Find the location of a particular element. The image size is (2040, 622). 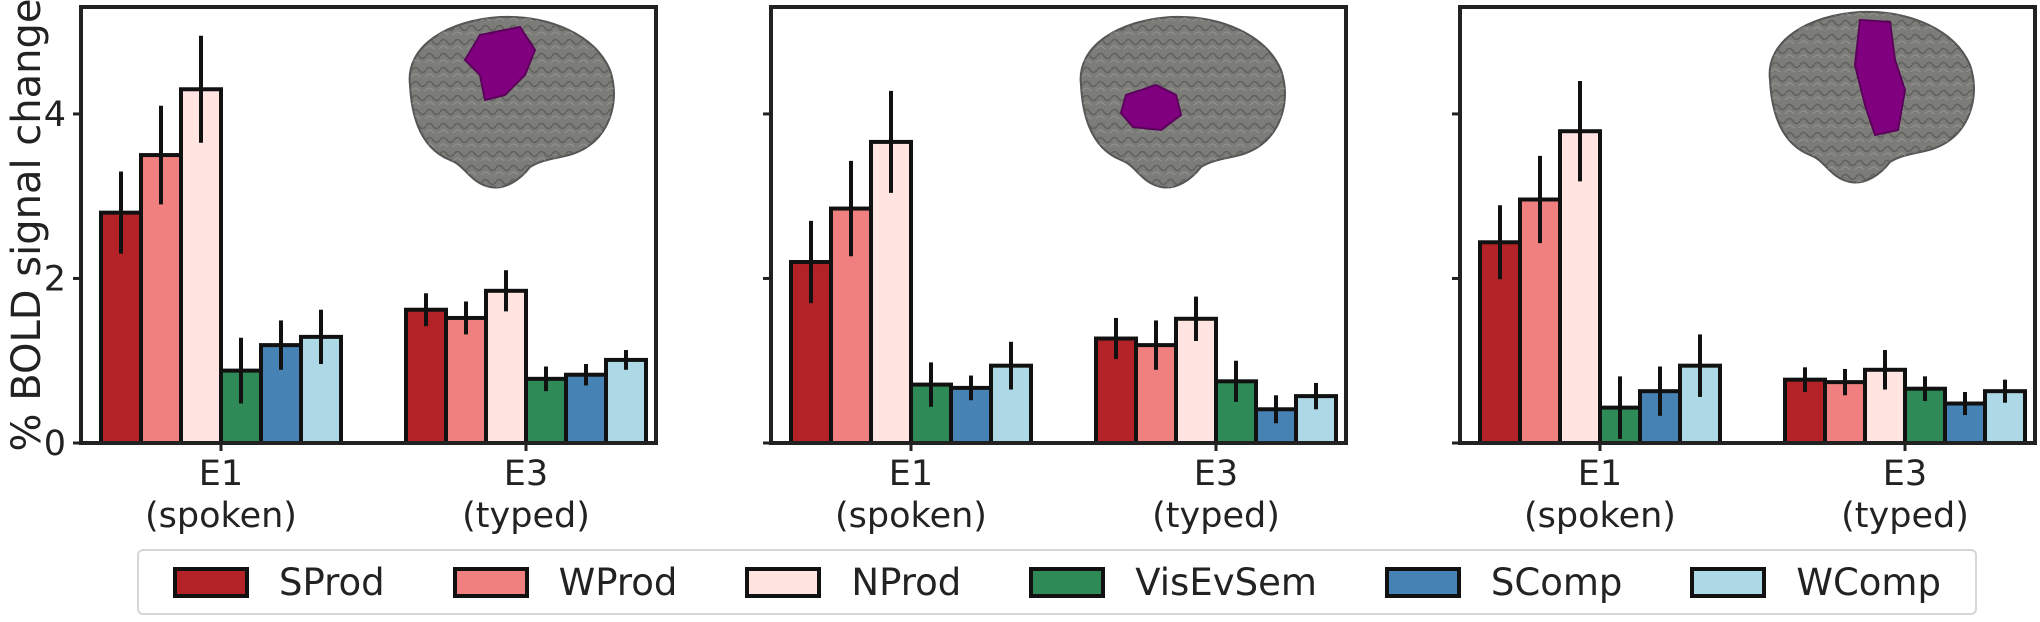

legend: SProd WProd NProd VisEvSem SComp WComp is located at coordinates (1057, 582).